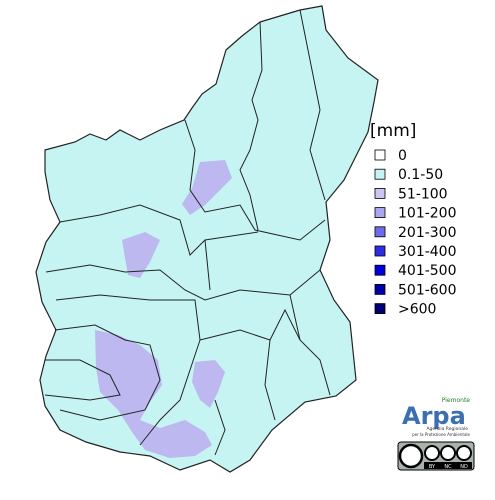  I want to click on legend-label: 401-500, so click(427, 271).